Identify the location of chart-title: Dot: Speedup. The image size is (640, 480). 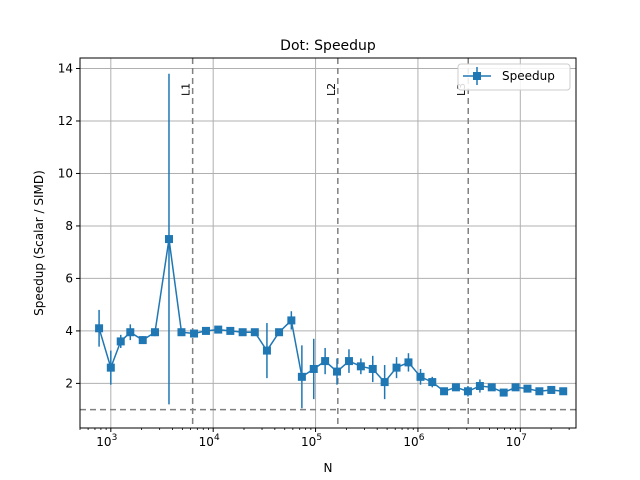
(328, 46).